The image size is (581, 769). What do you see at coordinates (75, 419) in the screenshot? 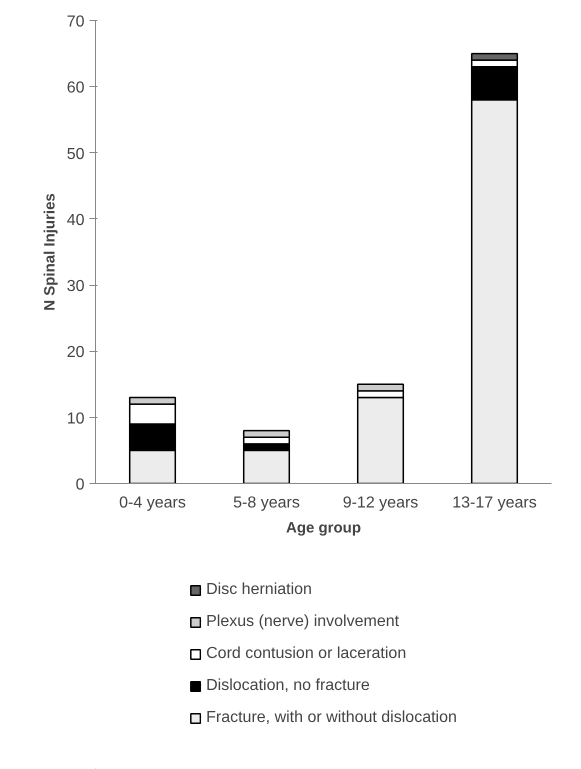
I see `y-tick-label: 10` at bounding box center [75, 419].